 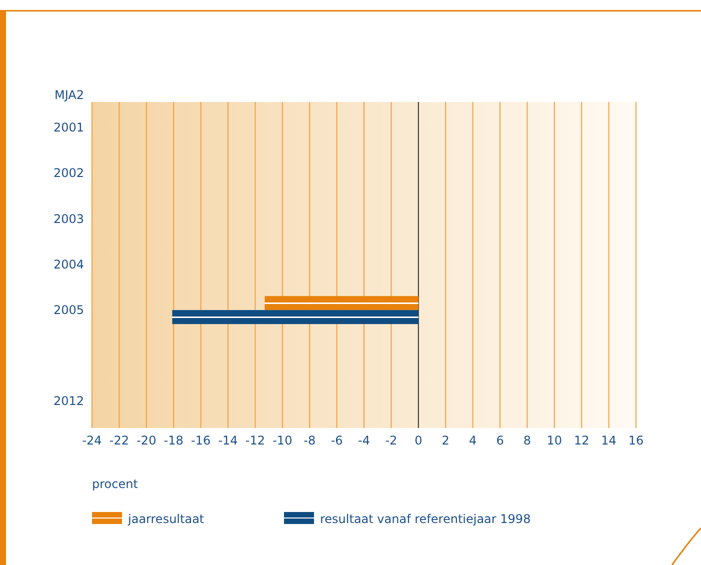 What do you see at coordinates (425, 519) in the screenshot?
I see `legend-label: resultaat vanaf referentiejaar 1998` at bounding box center [425, 519].